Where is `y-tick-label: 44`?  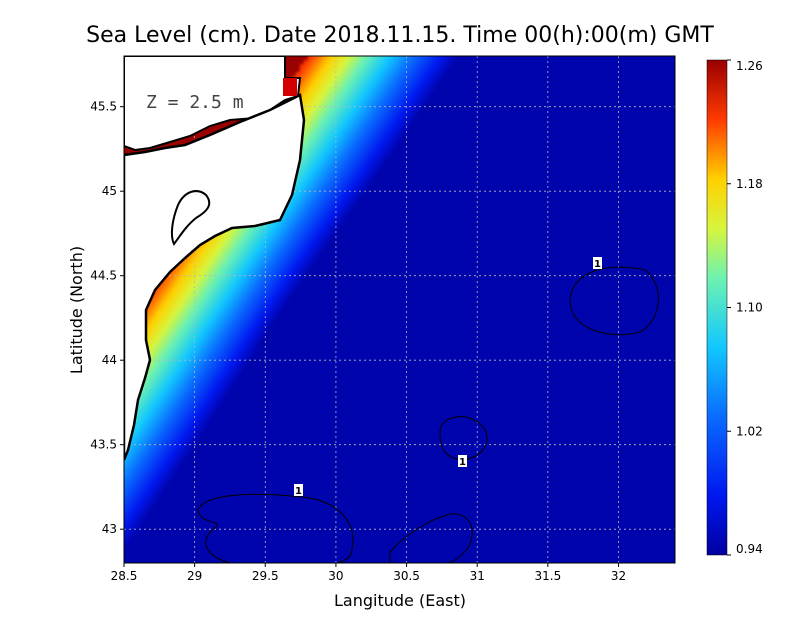
y-tick-label: 44 is located at coordinates (109, 360).